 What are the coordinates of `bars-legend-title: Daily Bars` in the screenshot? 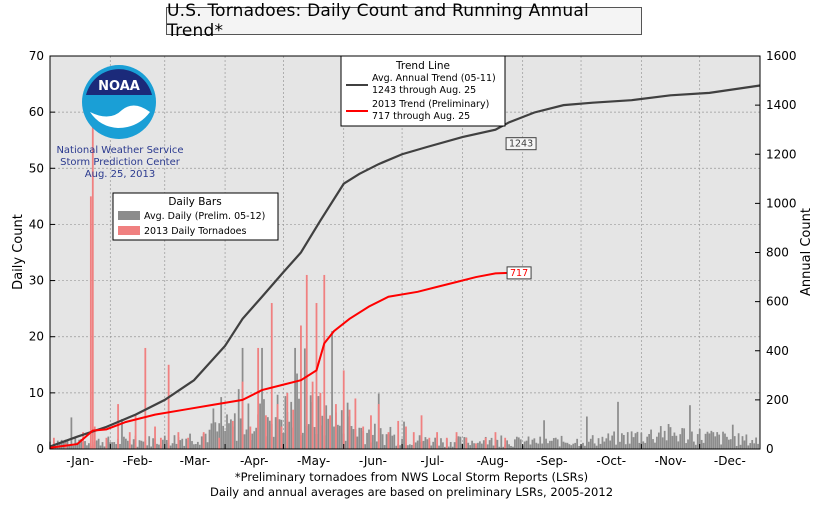 It's located at (194, 202).